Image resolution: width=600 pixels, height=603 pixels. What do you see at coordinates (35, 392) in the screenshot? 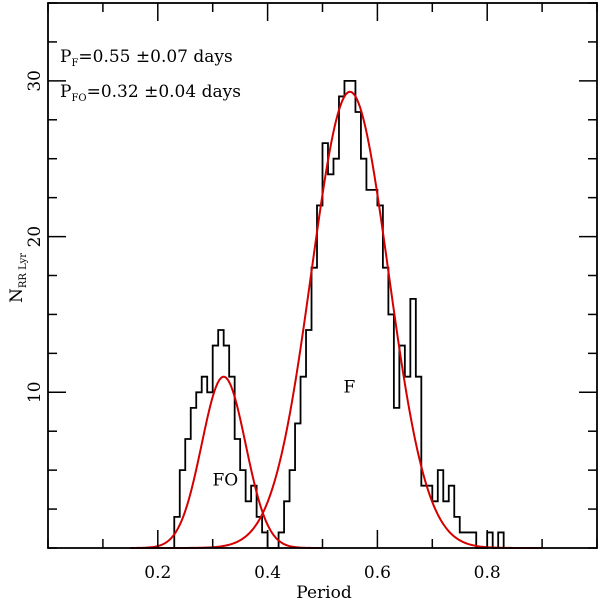
I see `y-tick-label: 10` at bounding box center [35, 392].